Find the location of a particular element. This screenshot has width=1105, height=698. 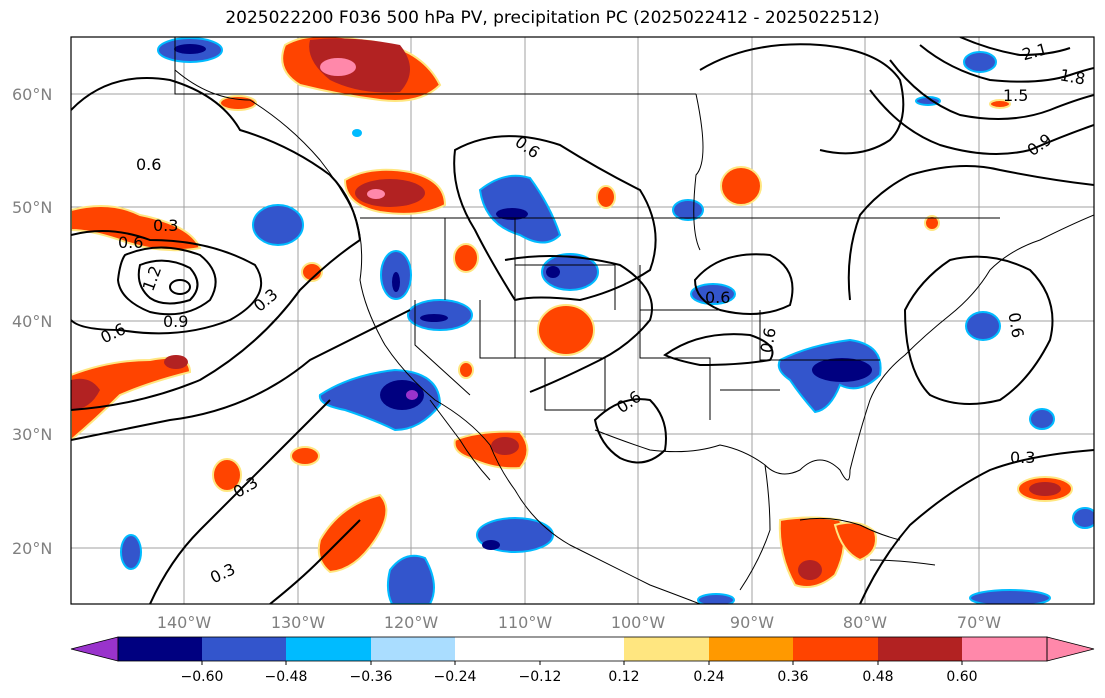

lon-label-100w: 100°W is located at coordinates (638, 622).